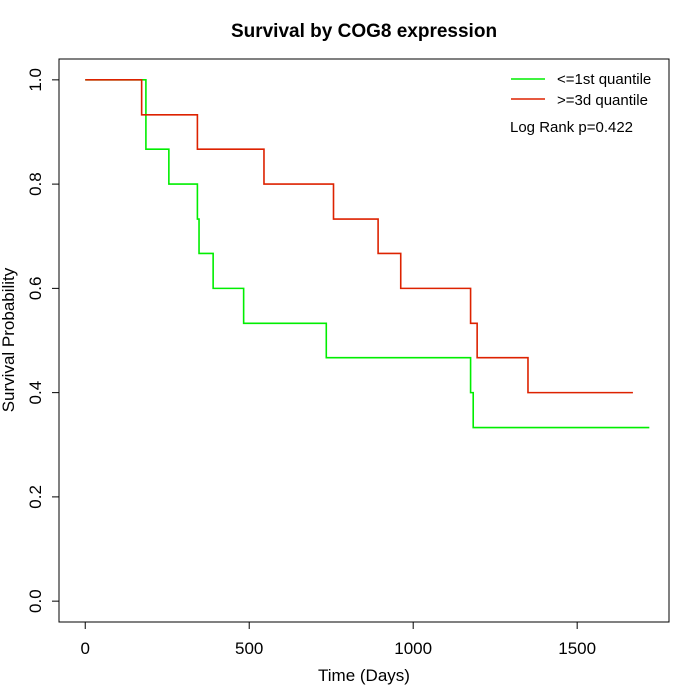 This screenshot has width=700, height=700. Describe the element at coordinates (364, 675) in the screenshot. I see `x-axis-label: Time (Days)` at that location.